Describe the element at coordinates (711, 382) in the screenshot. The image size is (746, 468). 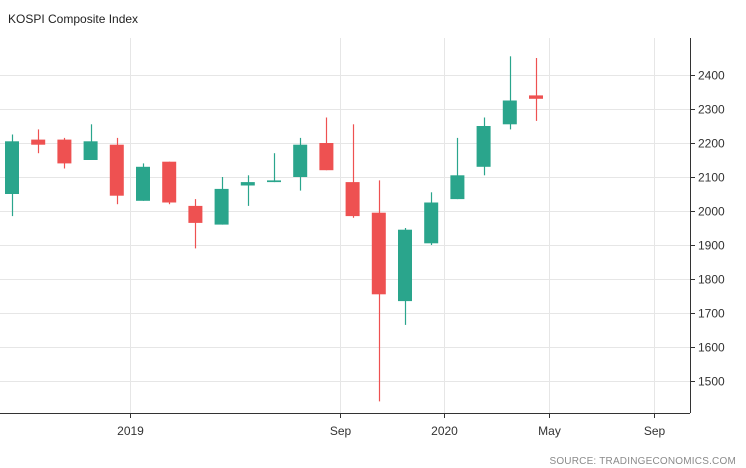
I see `y-tick-label: 1500` at that location.